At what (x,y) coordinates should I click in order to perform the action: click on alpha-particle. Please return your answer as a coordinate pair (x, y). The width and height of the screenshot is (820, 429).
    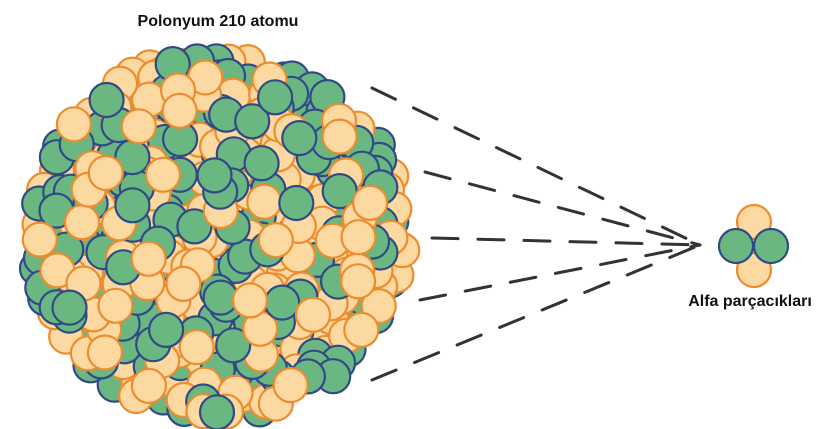
    Looking at the image, I should click on (753, 246).